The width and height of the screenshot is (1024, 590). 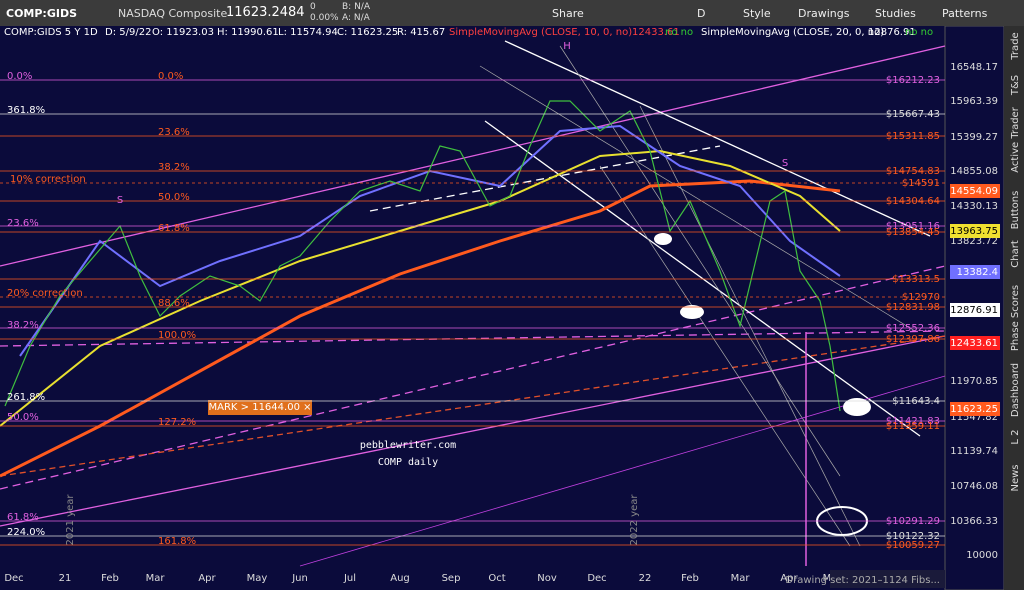 What do you see at coordinates (349, 578) in the screenshot?
I see `month-label: Jul` at bounding box center [349, 578].